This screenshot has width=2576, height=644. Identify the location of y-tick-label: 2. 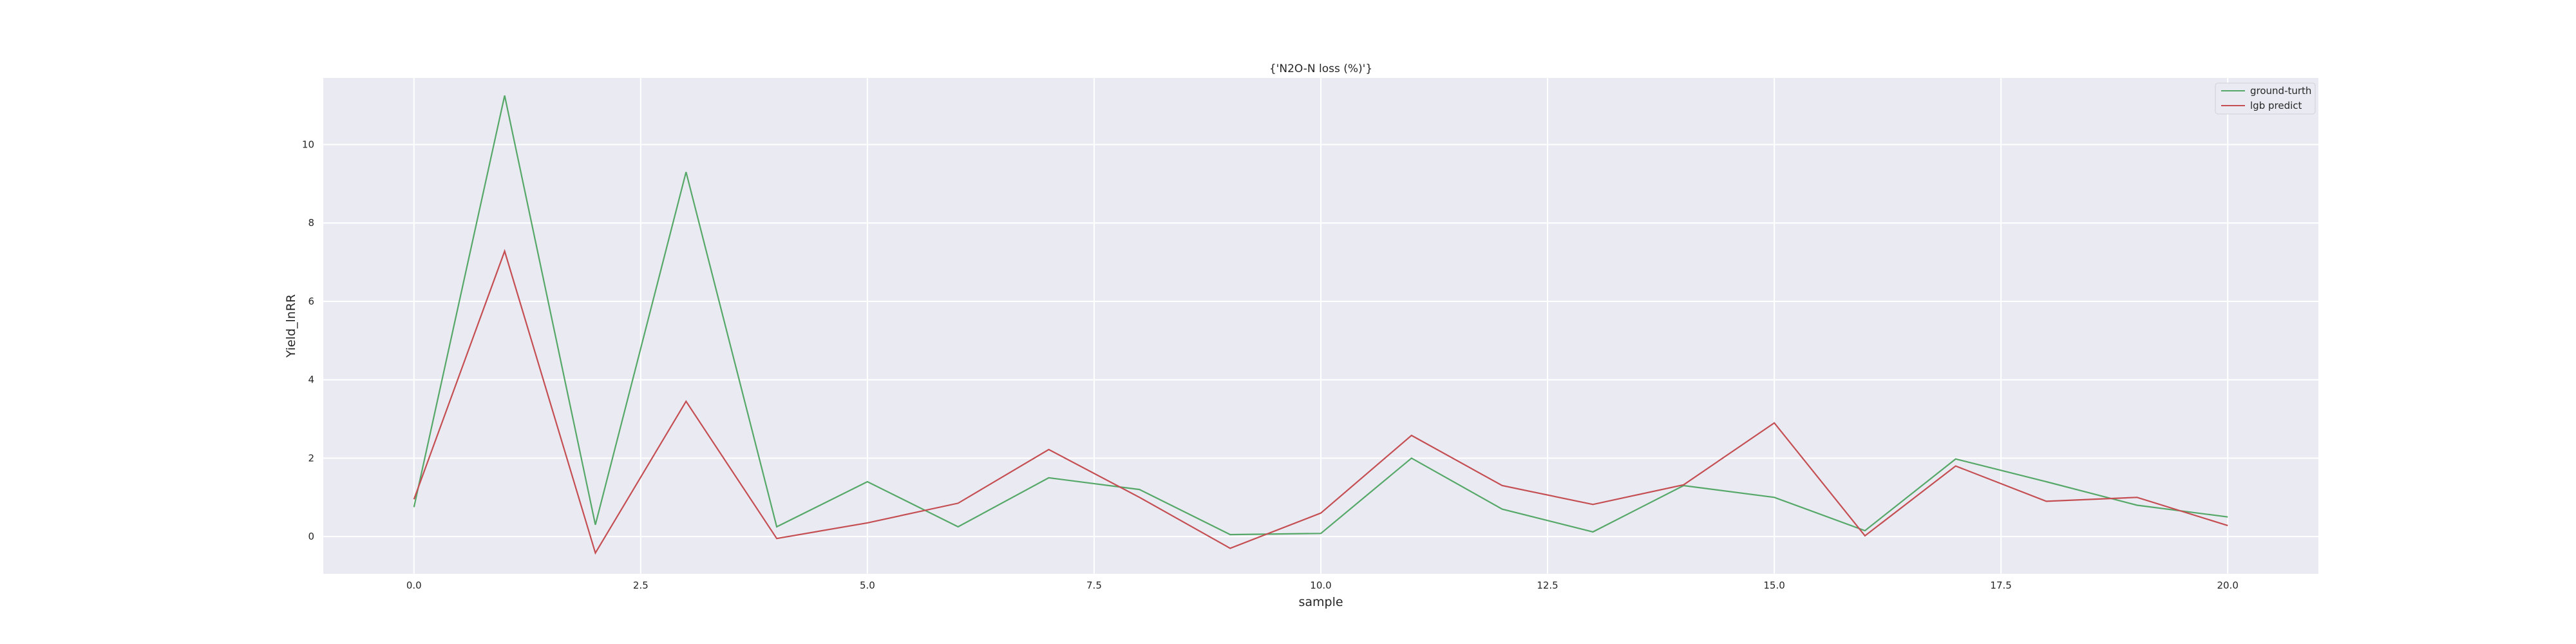
(311, 458).